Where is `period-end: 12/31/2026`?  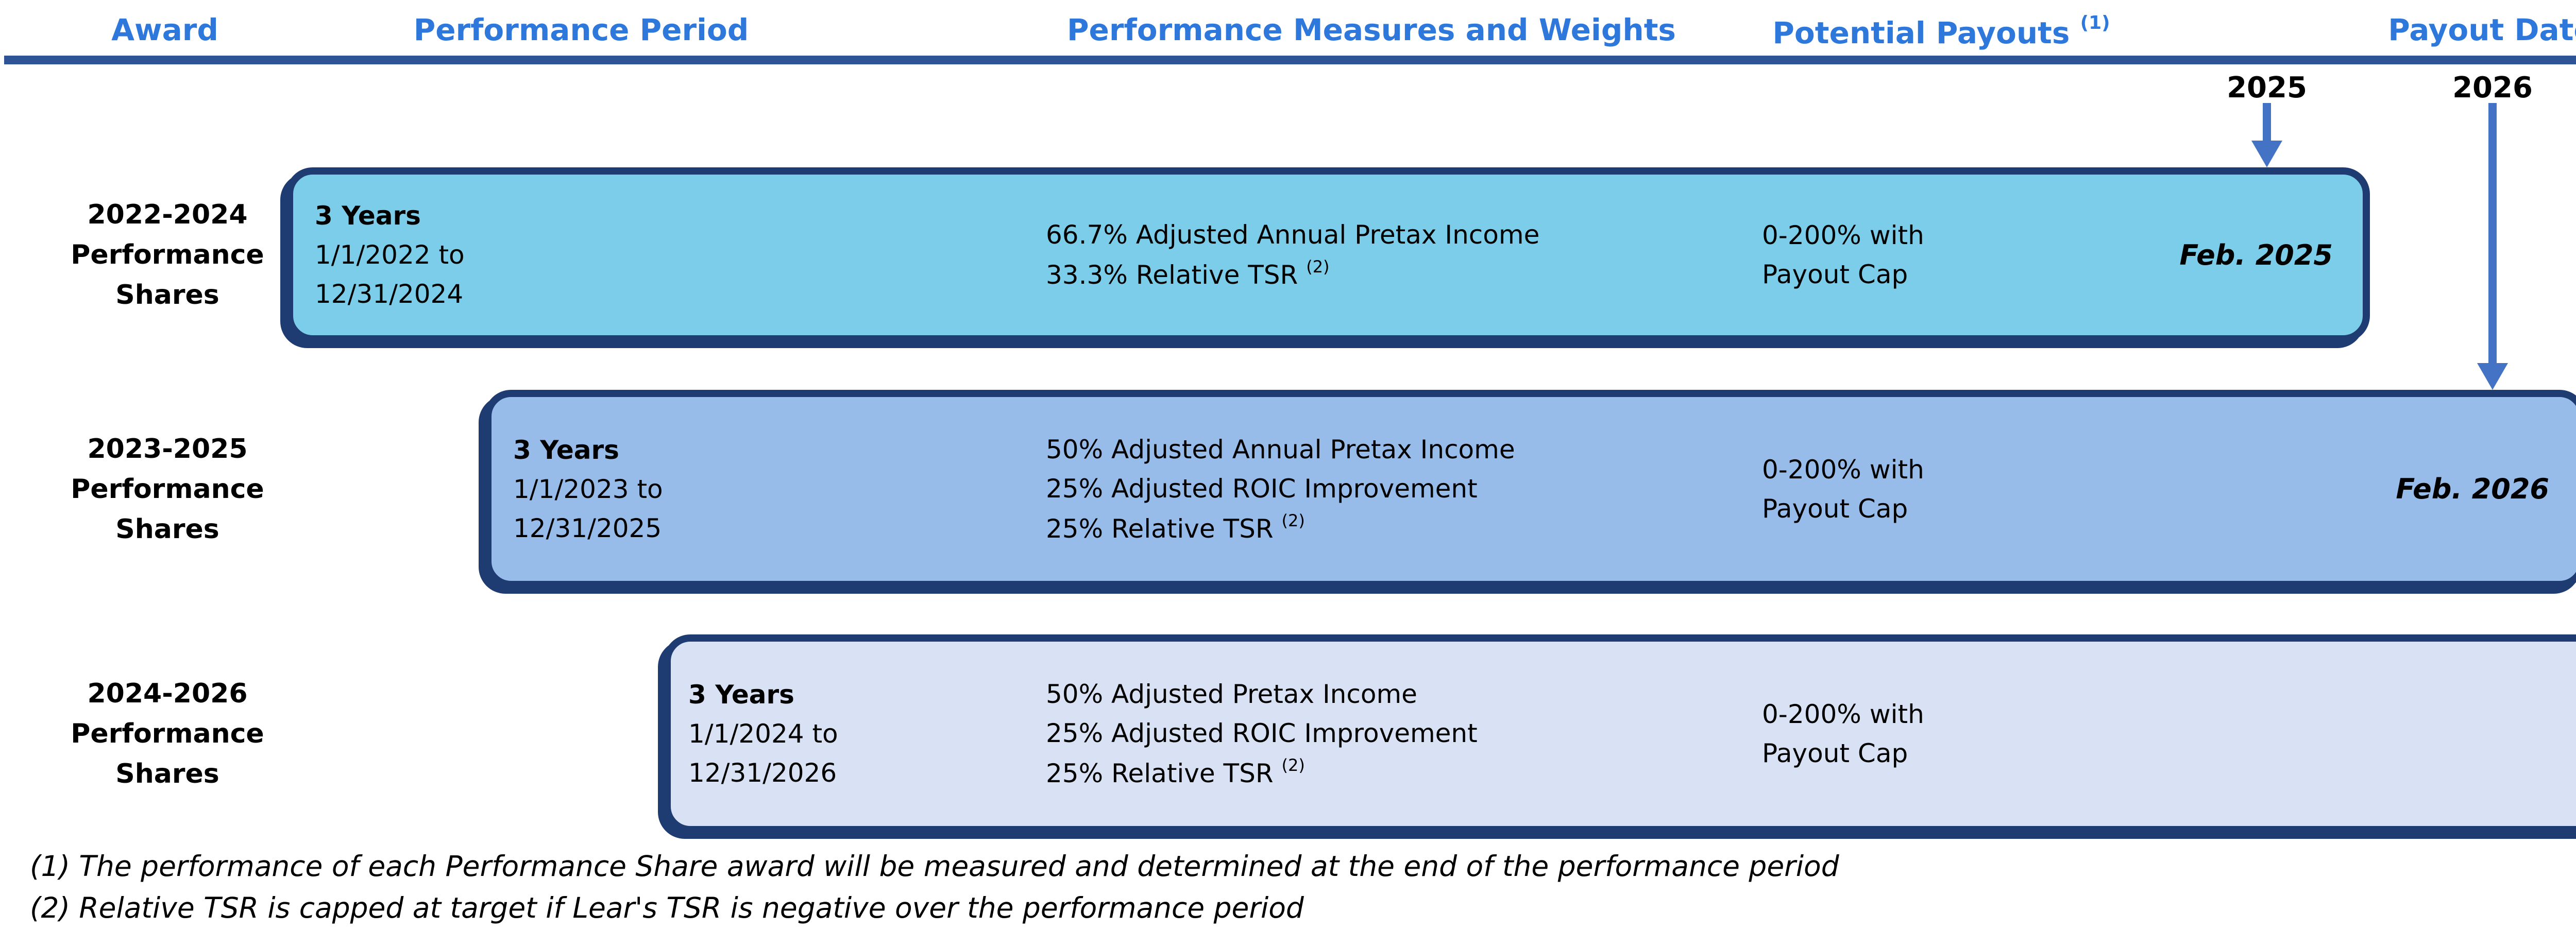
period-end: 12/31/2026 is located at coordinates (762, 773).